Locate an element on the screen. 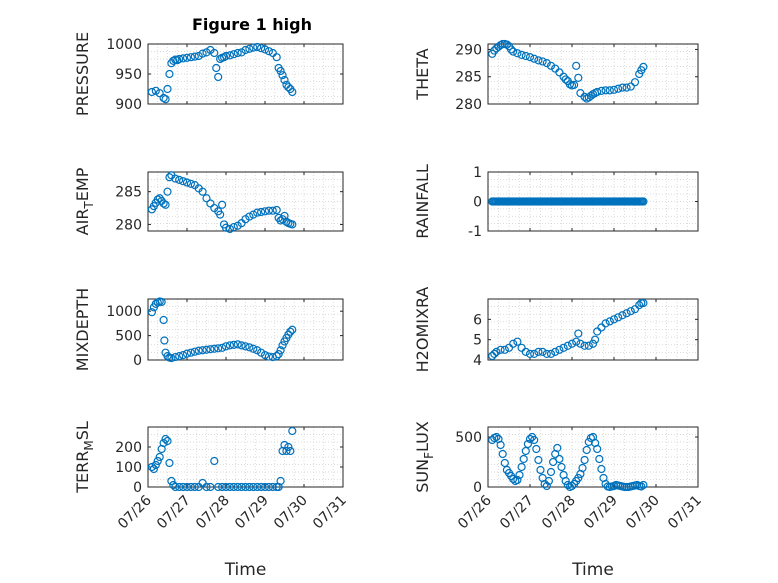  y-axis-label: AIRTEMP is located at coordinates (84, 201).